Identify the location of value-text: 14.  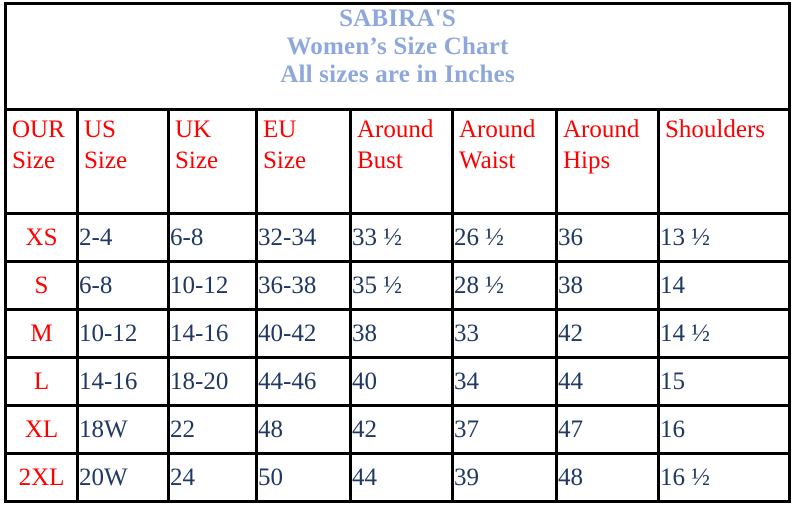
(672, 285).